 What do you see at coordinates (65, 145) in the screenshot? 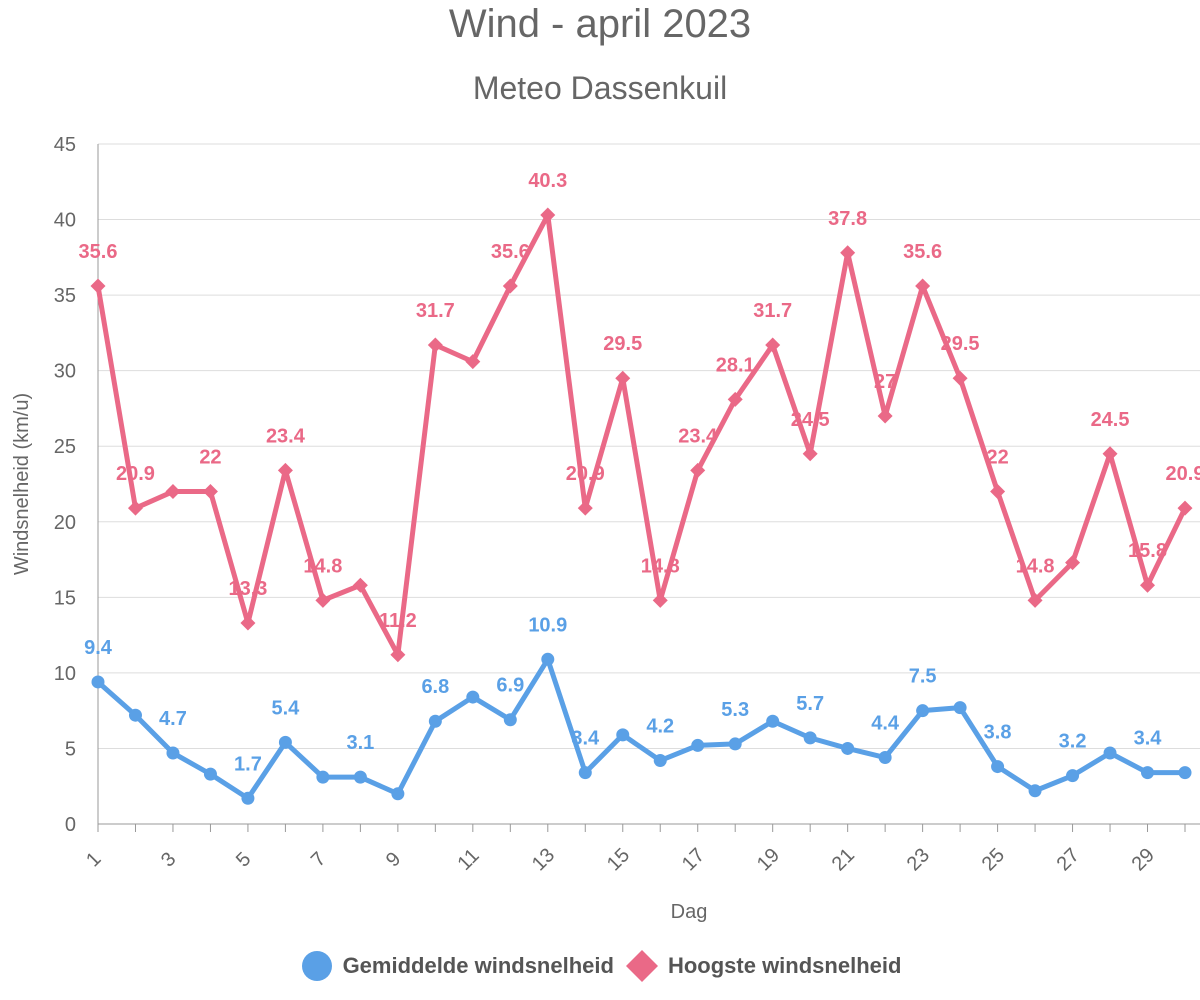
I see `y-tick-label: 45` at bounding box center [65, 145].